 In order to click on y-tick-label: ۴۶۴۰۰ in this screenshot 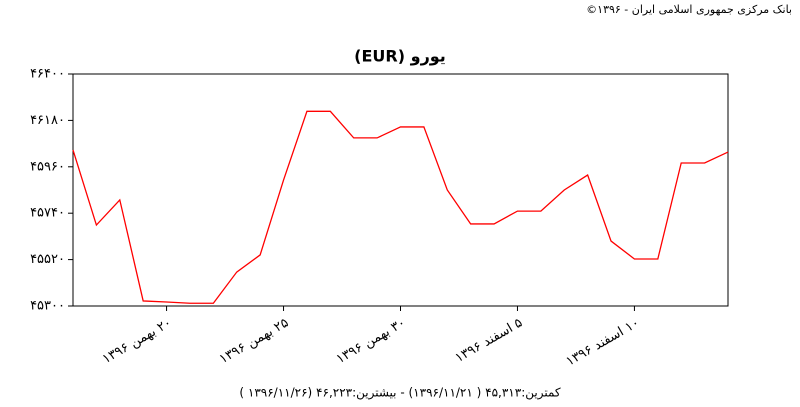, I will do `click(47, 74)`.